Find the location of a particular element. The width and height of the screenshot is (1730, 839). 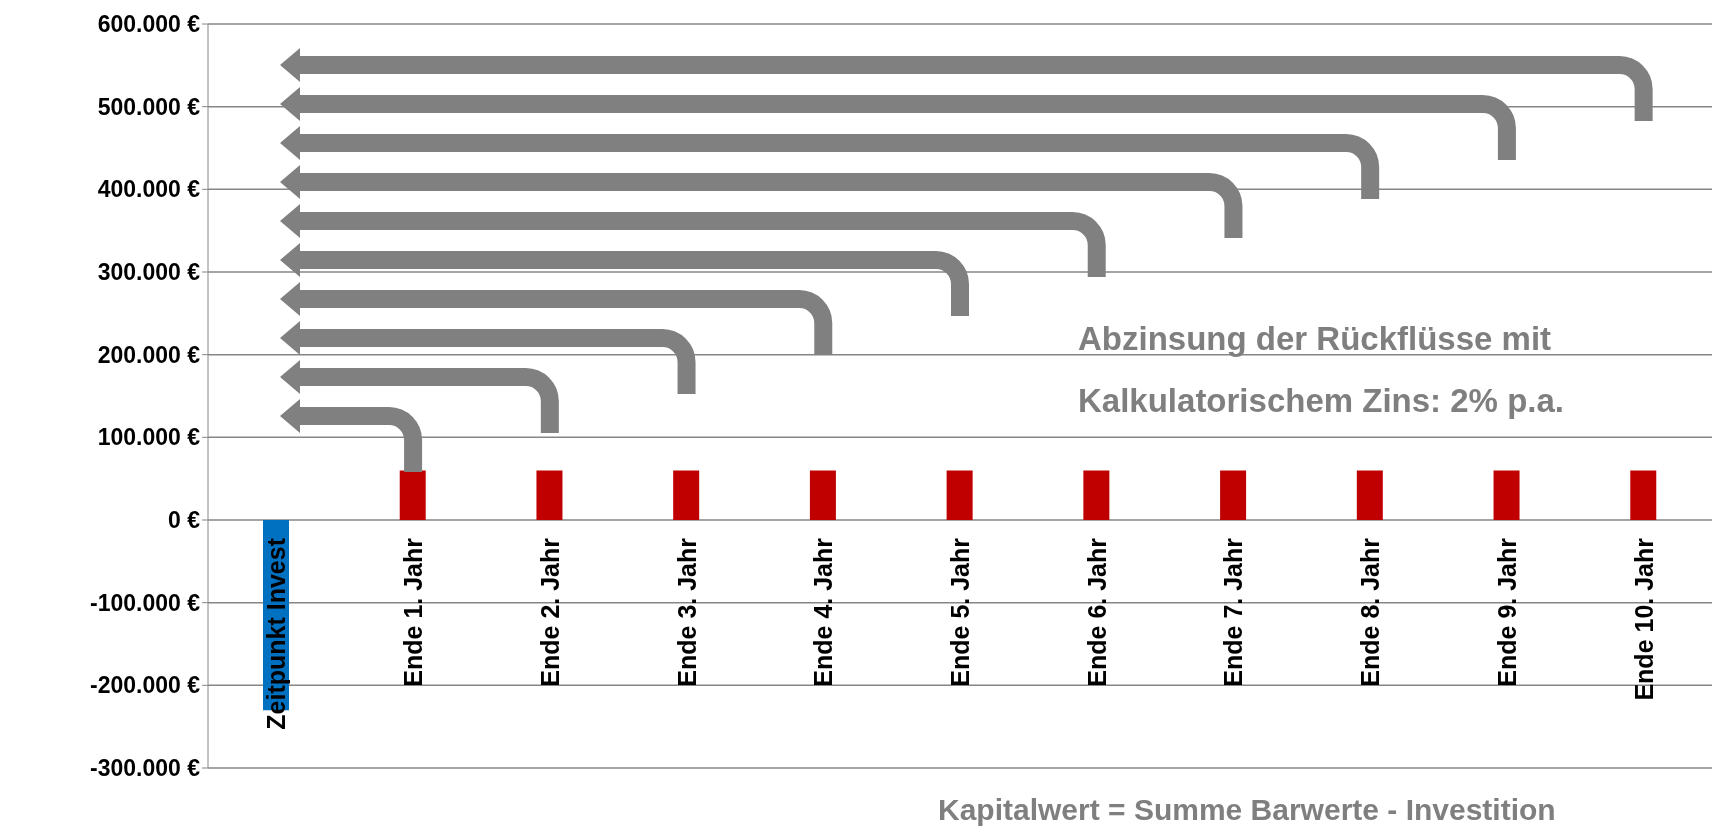

y-tick-label: 0 € is located at coordinates (184, 520).